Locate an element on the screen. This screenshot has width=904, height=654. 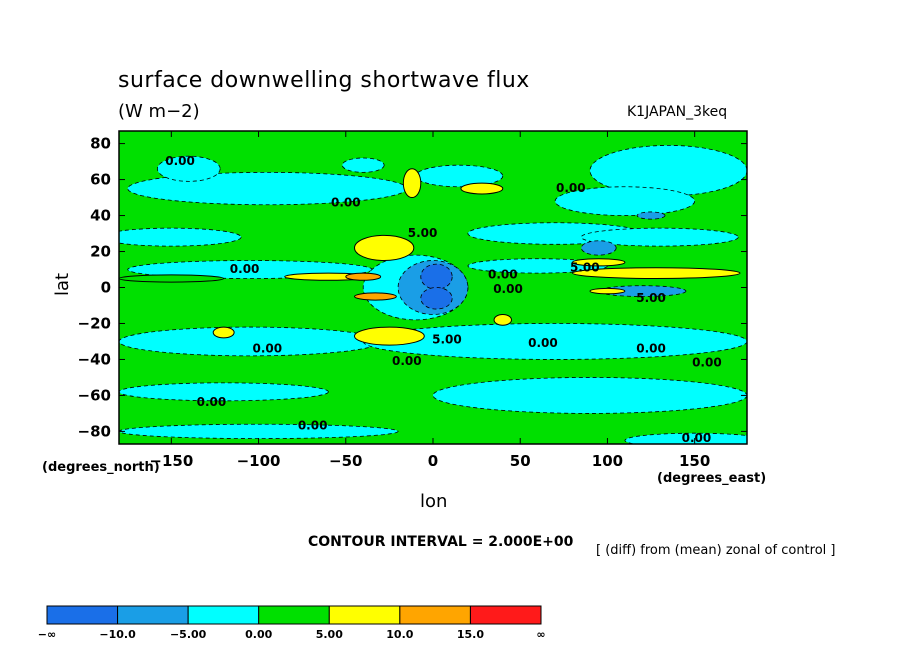
chart-title: surface downwelling shortwave flux is located at coordinates (324, 80).